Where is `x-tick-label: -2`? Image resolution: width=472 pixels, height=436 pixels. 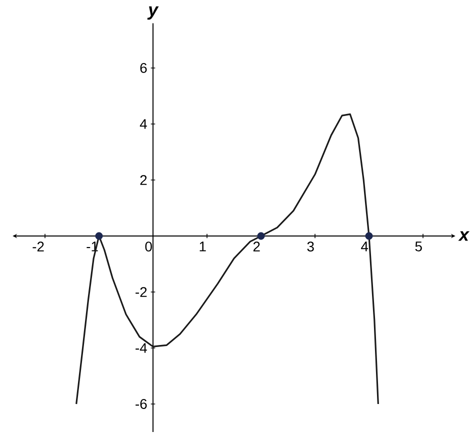 x-tick-label: -2 is located at coordinates (38, 247).